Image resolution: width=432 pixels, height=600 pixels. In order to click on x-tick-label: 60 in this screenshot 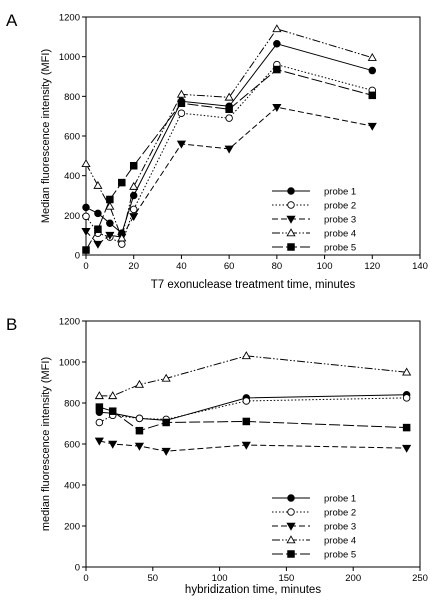, I will do `click(229, 266)`.